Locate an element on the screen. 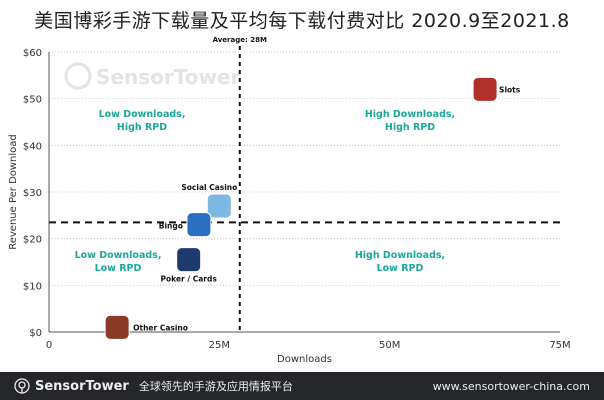  point-label: Poker / Cards is located at coordinates (189, 279).